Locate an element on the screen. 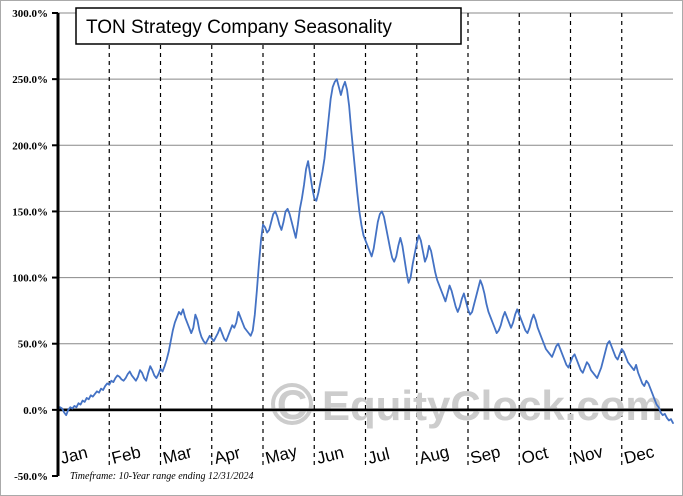 The height and width of the screenshot is (496, 683). x-tick-label-jul: Jul is located at coordinates (379, 456).